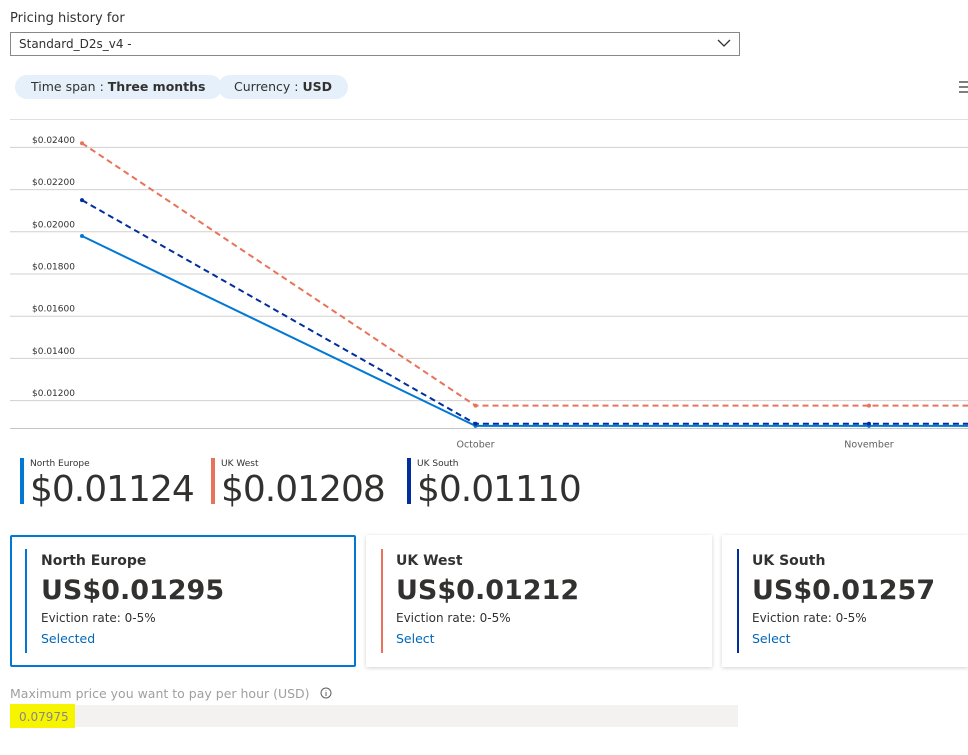 This screenshot has height=755, width=968. What do you see at coordinates (75, 44) in the screenshot?
I see `dropdown-value: Standard_D2s_v4 -` at bounding box center [75, 44].